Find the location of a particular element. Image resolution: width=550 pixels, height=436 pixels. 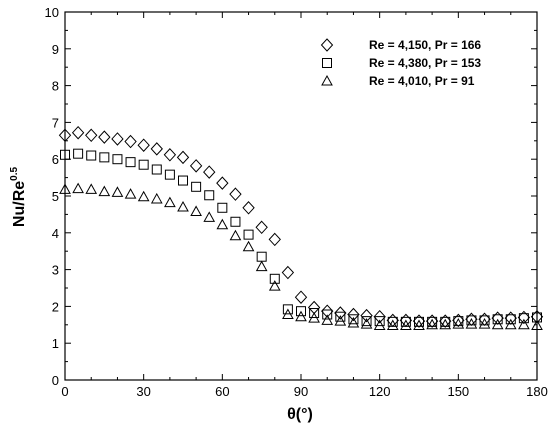

y-axis-title: Nu/Re0.5 is located at coordinates (18, 196).